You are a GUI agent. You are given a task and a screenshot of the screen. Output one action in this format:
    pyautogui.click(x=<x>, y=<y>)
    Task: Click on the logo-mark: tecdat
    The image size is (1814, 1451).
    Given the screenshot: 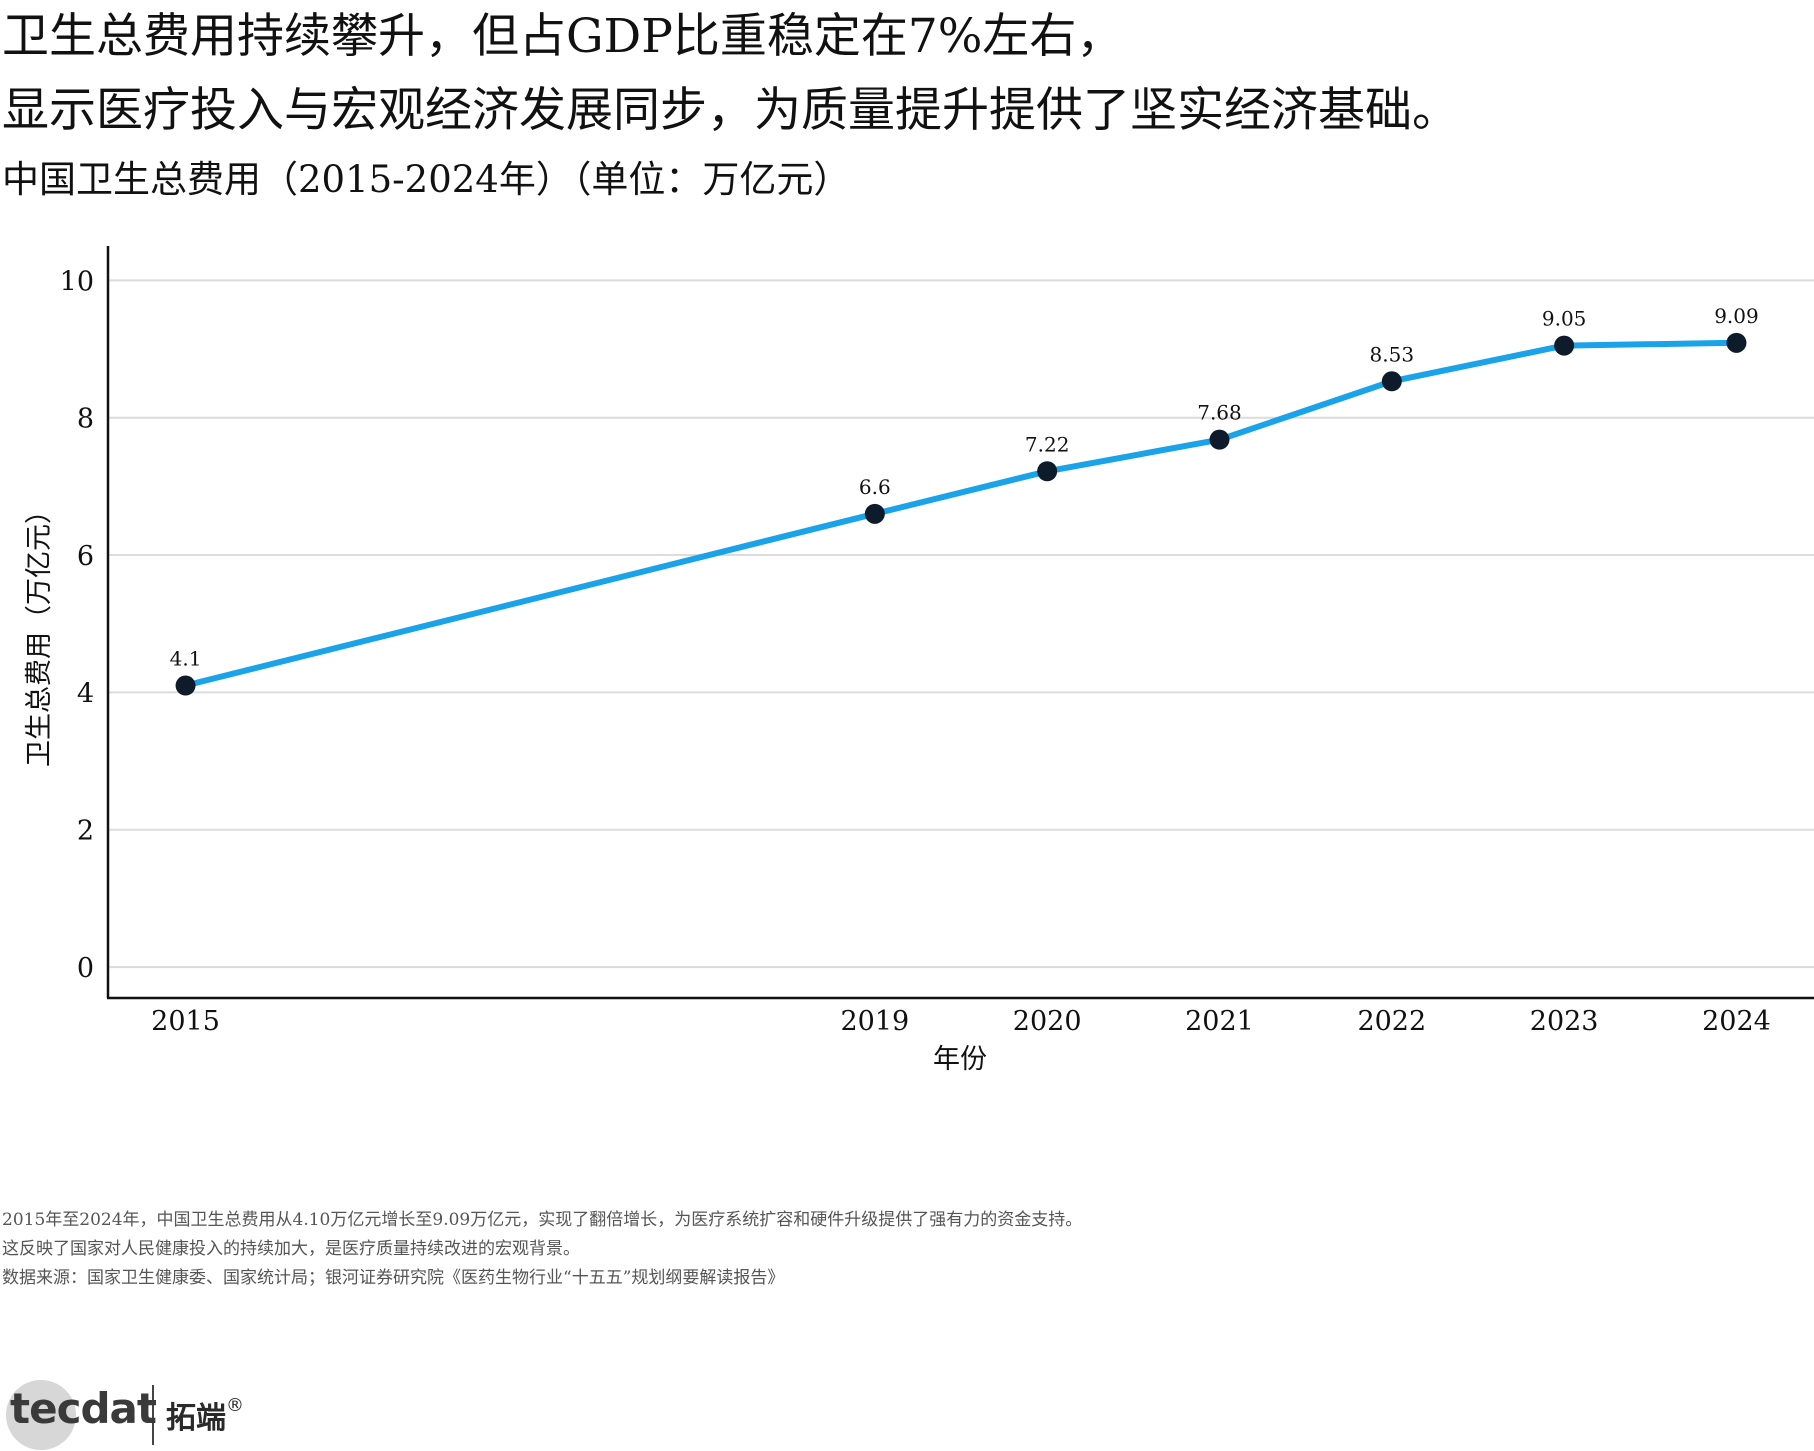 What is the action you would take?
    pyautogui.click(x=81, y=1415)
    